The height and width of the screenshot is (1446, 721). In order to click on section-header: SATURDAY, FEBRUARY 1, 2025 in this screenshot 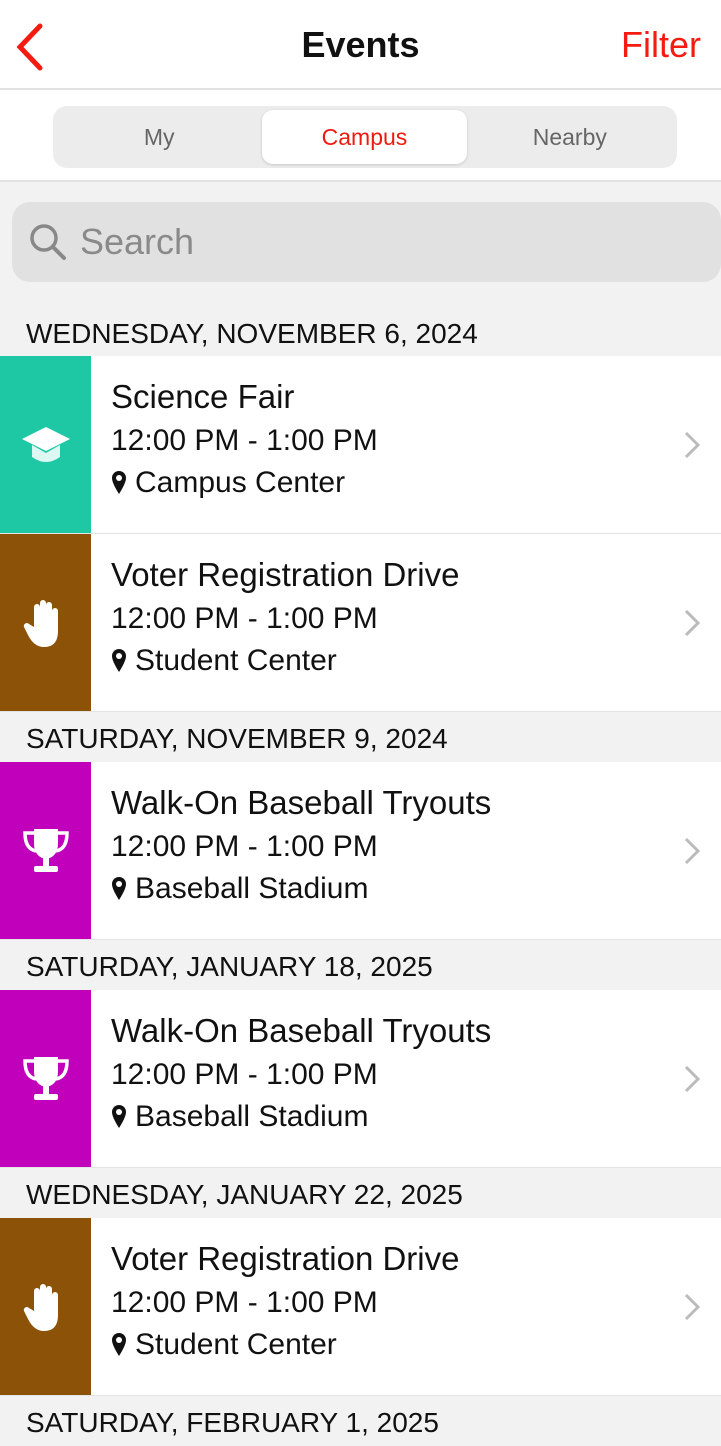, I will do `click(360, 1421)`.